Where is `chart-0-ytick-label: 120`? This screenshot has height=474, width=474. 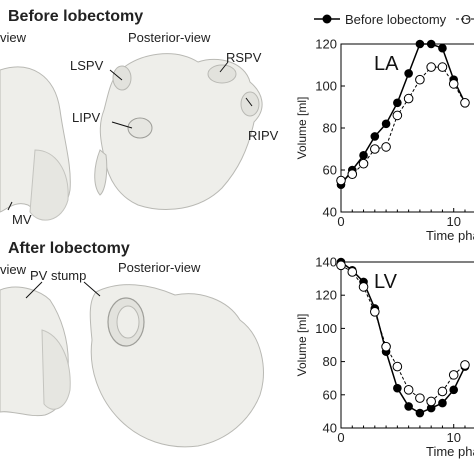 chart-0-ytick-label: 120 is located at coordinates (326, 44).